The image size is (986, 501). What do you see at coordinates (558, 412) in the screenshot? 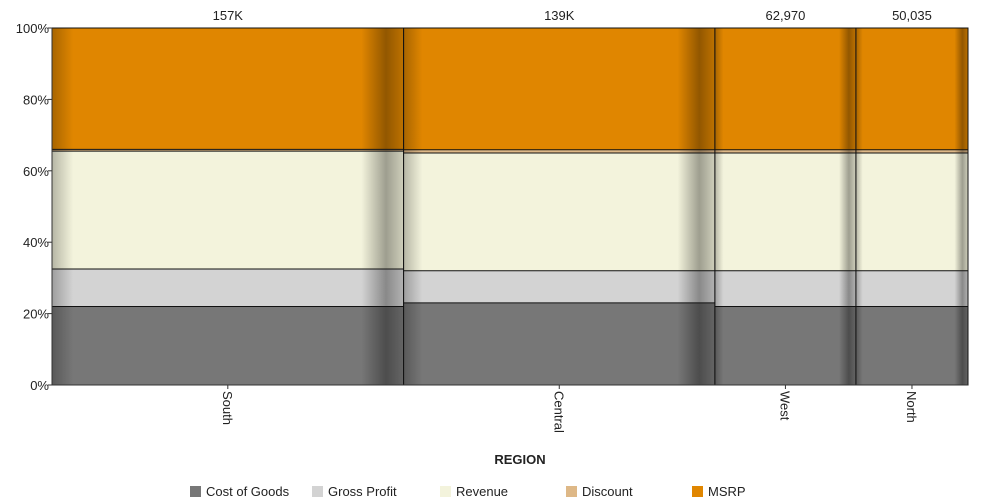
I see `x-tick-label: Central` at bounding box center [558, 412].